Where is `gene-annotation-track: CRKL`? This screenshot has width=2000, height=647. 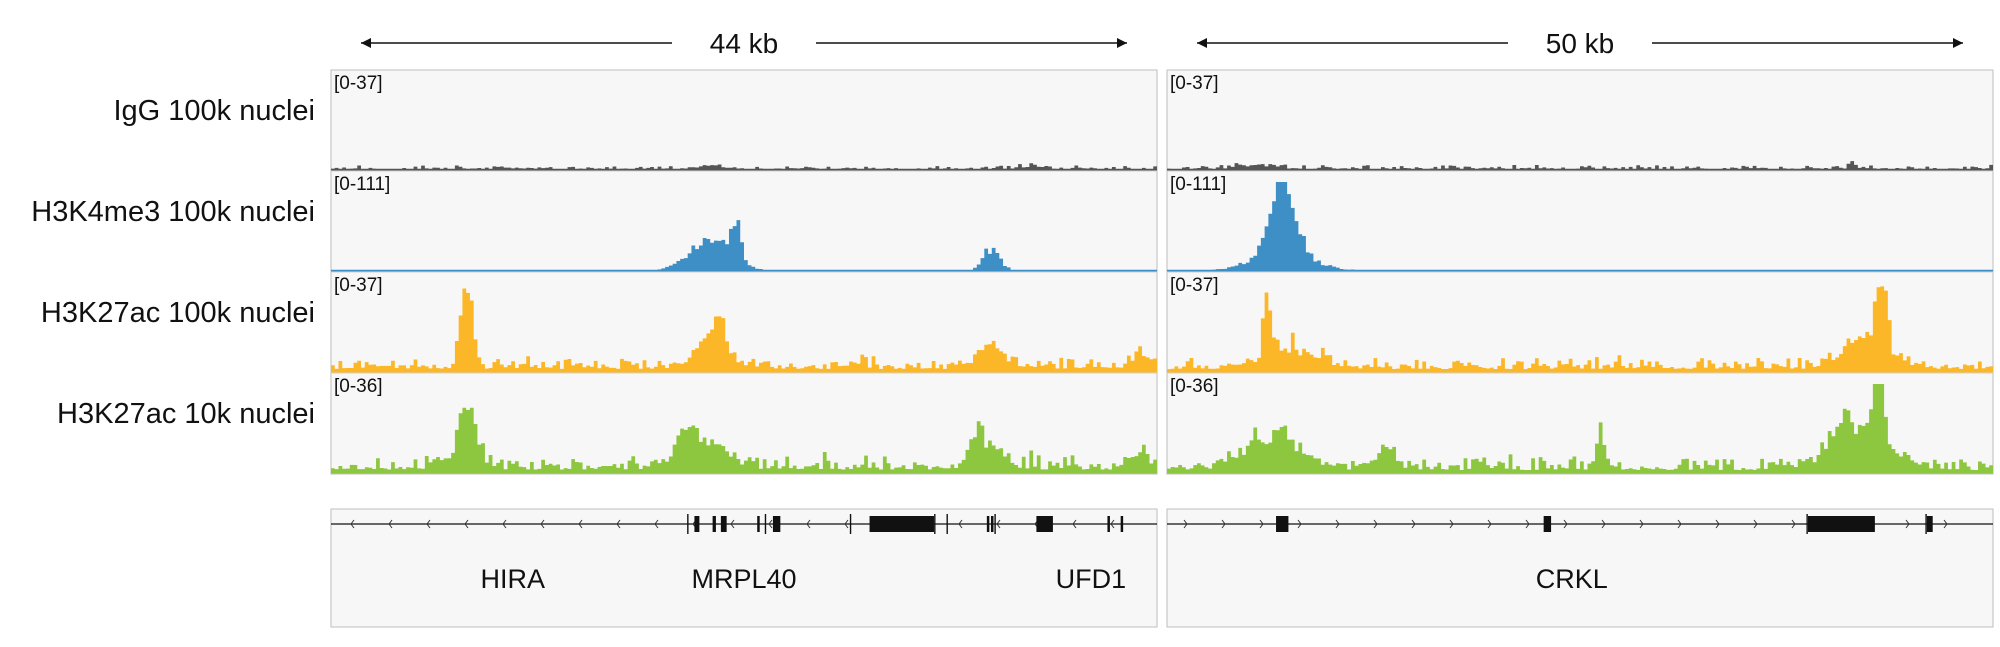 gene-annotation-track: CRKL is located at coordinates (1580, 568).